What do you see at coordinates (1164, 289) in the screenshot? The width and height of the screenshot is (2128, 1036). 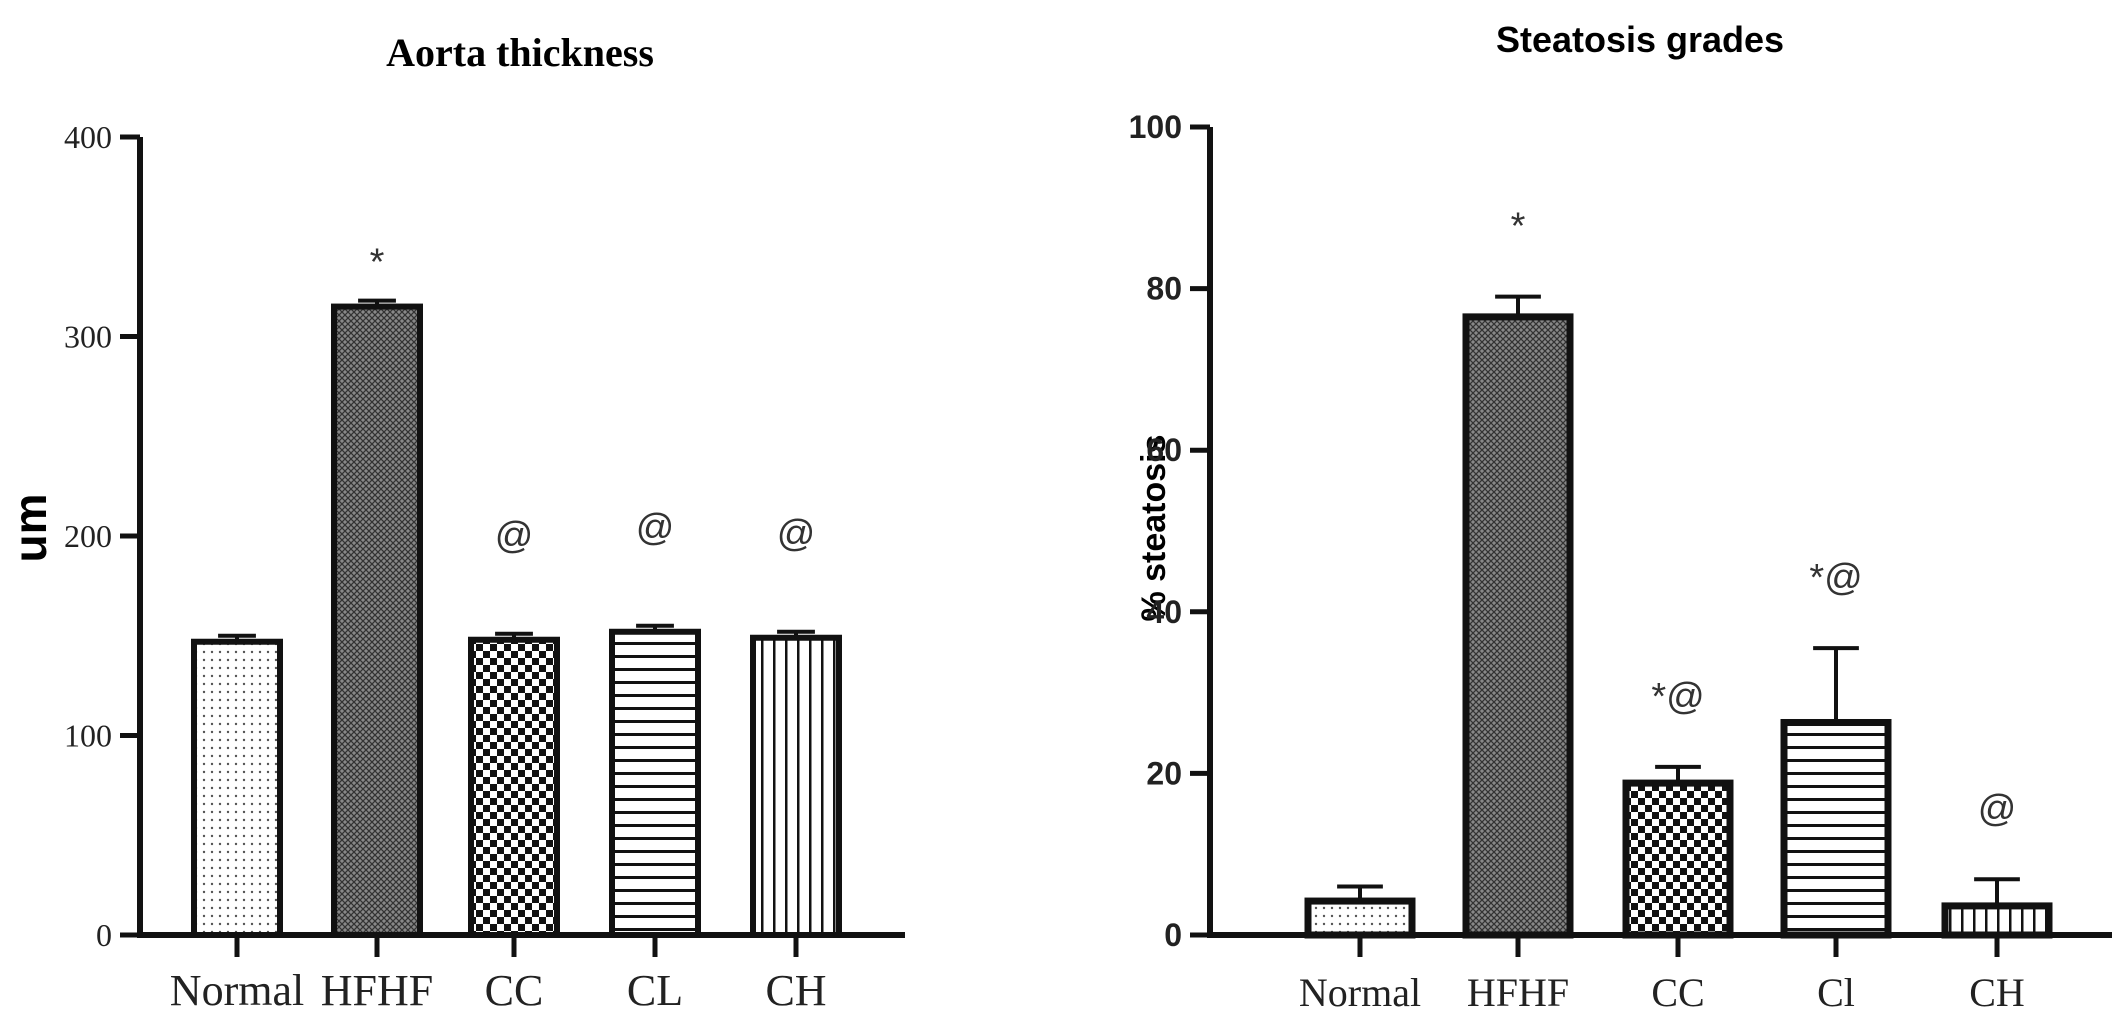 I see `y-tick-label: 80` at bounding box center [1164, 289].